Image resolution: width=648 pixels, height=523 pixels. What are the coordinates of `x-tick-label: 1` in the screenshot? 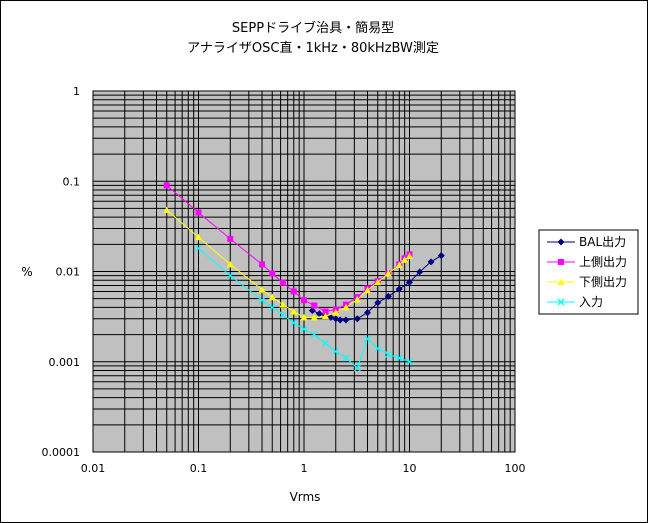 It's located at (304, 468).